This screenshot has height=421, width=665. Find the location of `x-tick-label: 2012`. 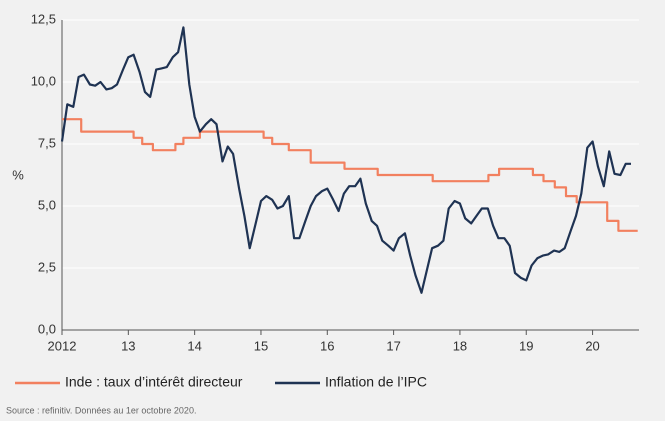

x-tick-label: 2012 is located at coordinates (62, 345).